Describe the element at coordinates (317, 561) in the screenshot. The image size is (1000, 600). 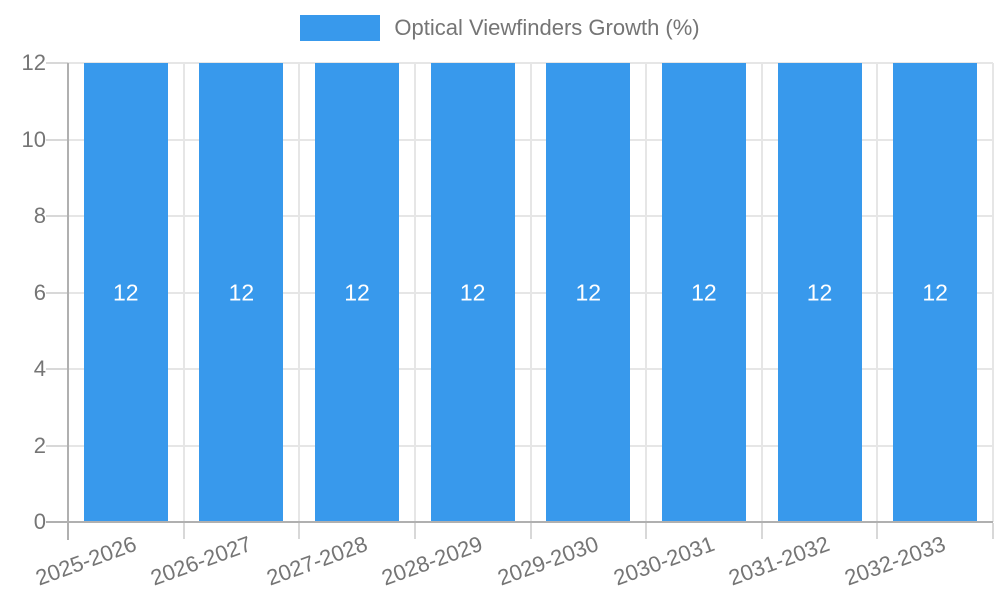
I see `x-axis-tick-label: 2027-2028` at that location.